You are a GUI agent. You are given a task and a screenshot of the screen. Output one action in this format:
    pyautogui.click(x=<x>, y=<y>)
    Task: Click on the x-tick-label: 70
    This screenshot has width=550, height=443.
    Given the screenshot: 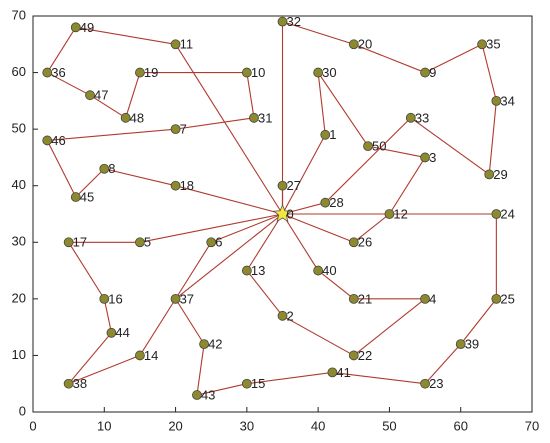 What is the action you would take?
    pyautogui.click(x=532, y=425)
    